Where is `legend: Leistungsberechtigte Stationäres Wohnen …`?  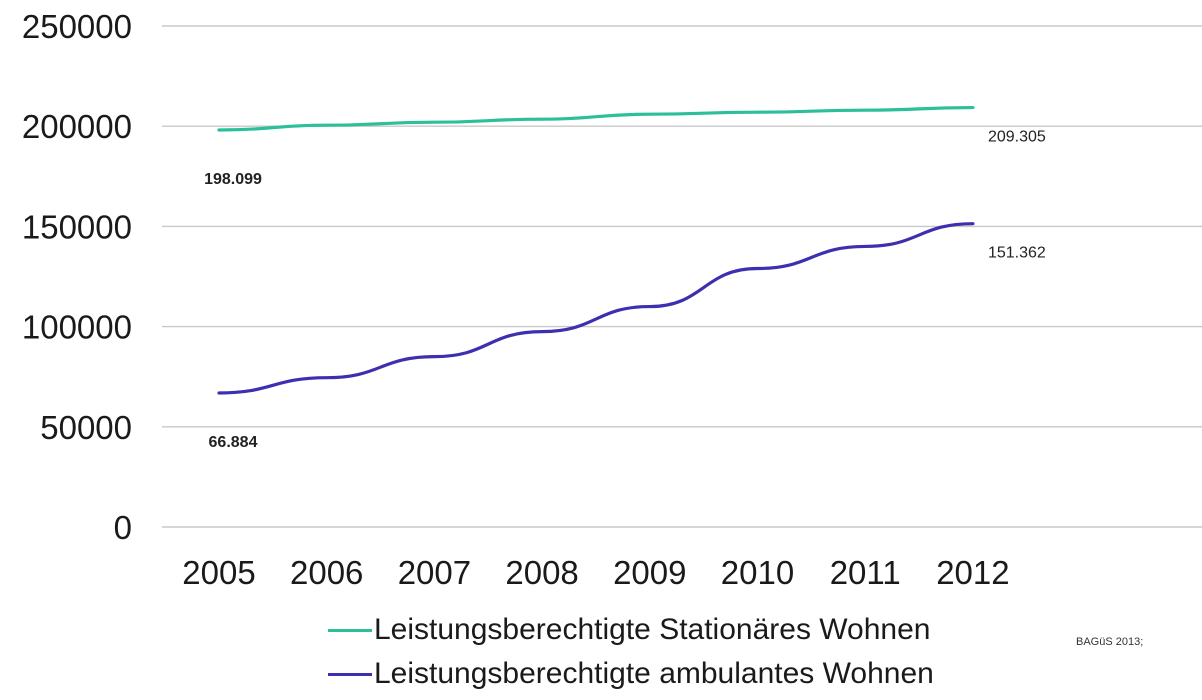 legend: Leistungsberechtigte Stationäres Wohnen … is located at coordinates (708, 654).